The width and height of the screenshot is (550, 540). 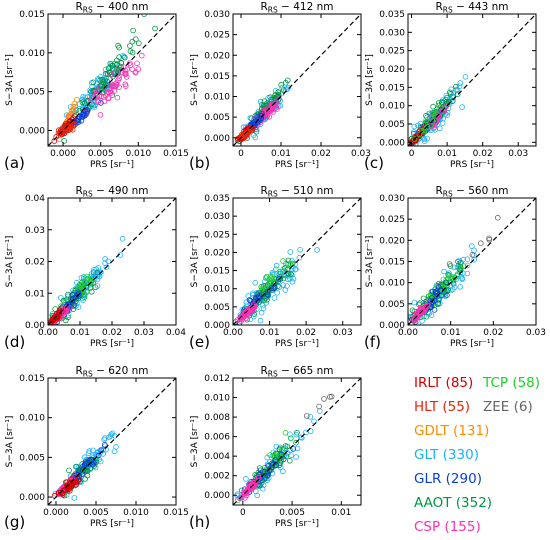 What do you see at coordinates (217, 235) in the screenshot?
I see `y-tick-label: 0.025` at bounding box center [217, 235].